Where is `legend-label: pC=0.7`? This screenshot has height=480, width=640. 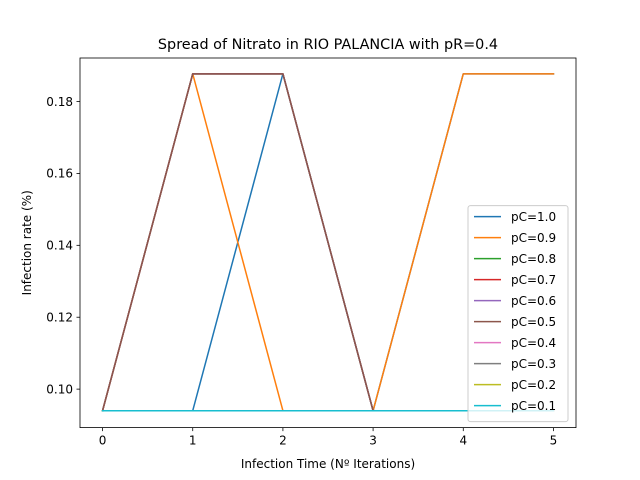 legend-label: pC=0.7 is located at coordinates (533, 280).